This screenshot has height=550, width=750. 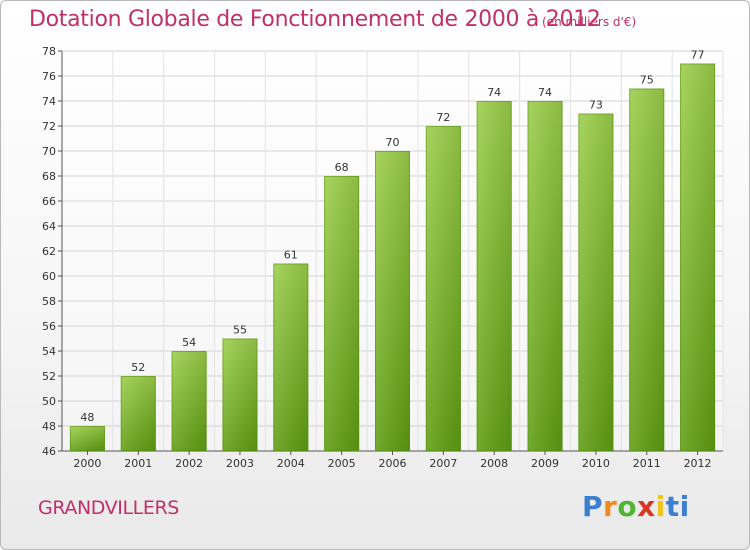 I want to click on x-tick-label: 2010, so click(x=596, y=463).